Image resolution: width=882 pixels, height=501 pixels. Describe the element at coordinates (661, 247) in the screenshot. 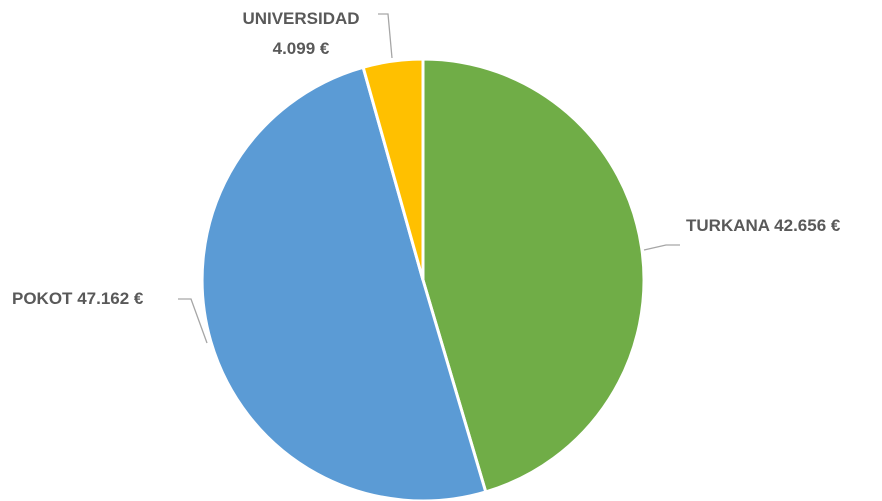

I see `leader-line-turkana` at that location.